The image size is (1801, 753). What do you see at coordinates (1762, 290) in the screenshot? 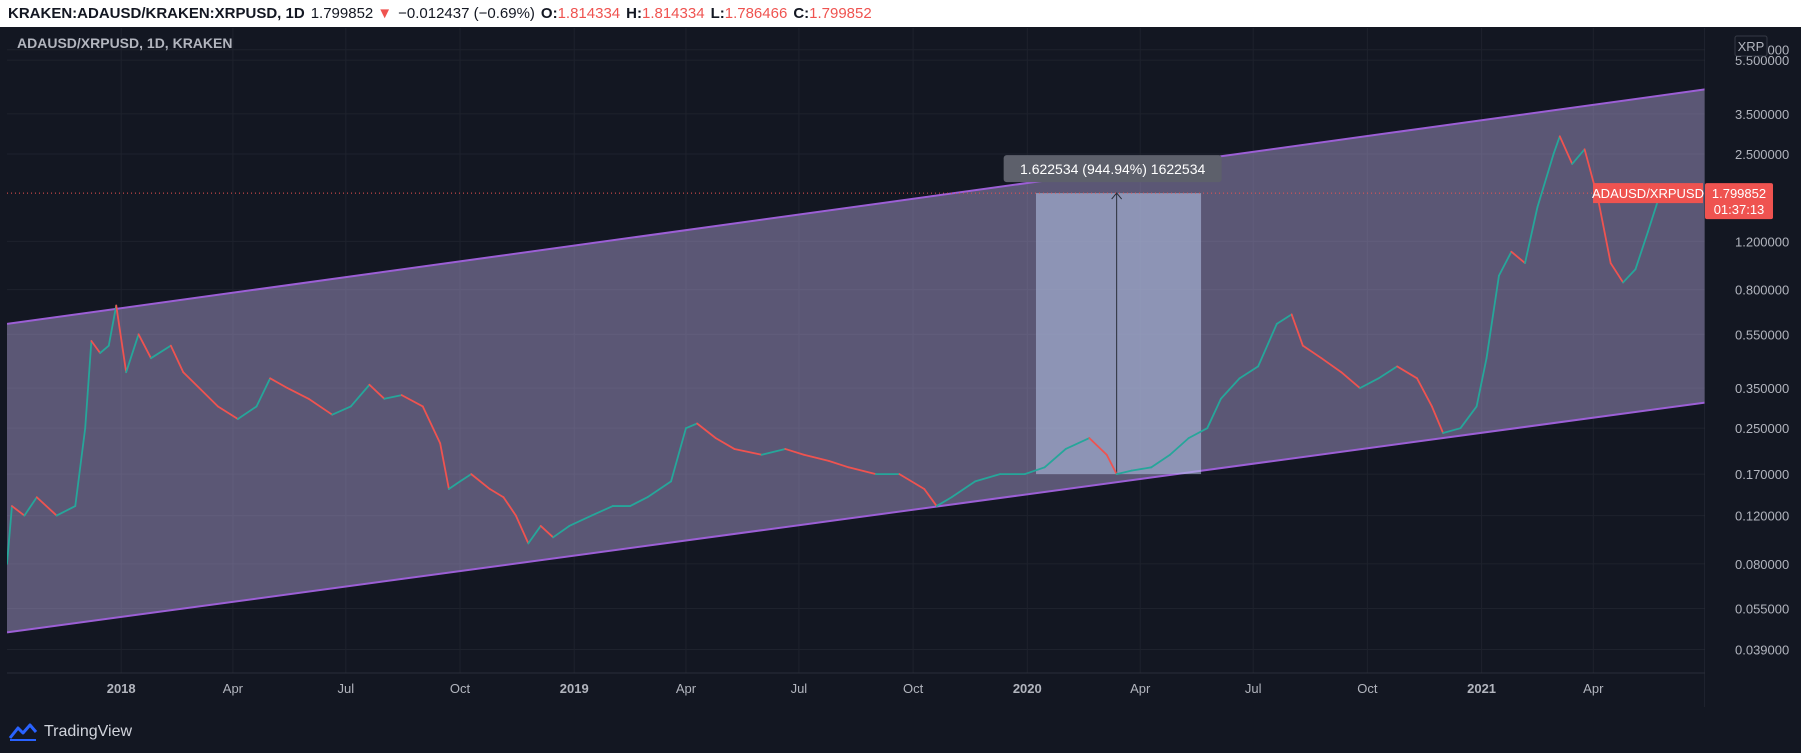
I see `price-tick-label: 0.800000` at bounding box center [1762, 290].